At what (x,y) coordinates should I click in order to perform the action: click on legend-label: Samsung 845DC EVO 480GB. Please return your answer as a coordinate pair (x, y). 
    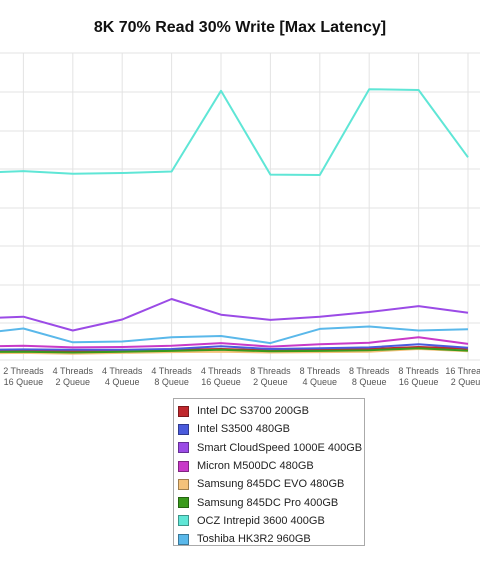
    Looking at the image, I should click on (271, 484).